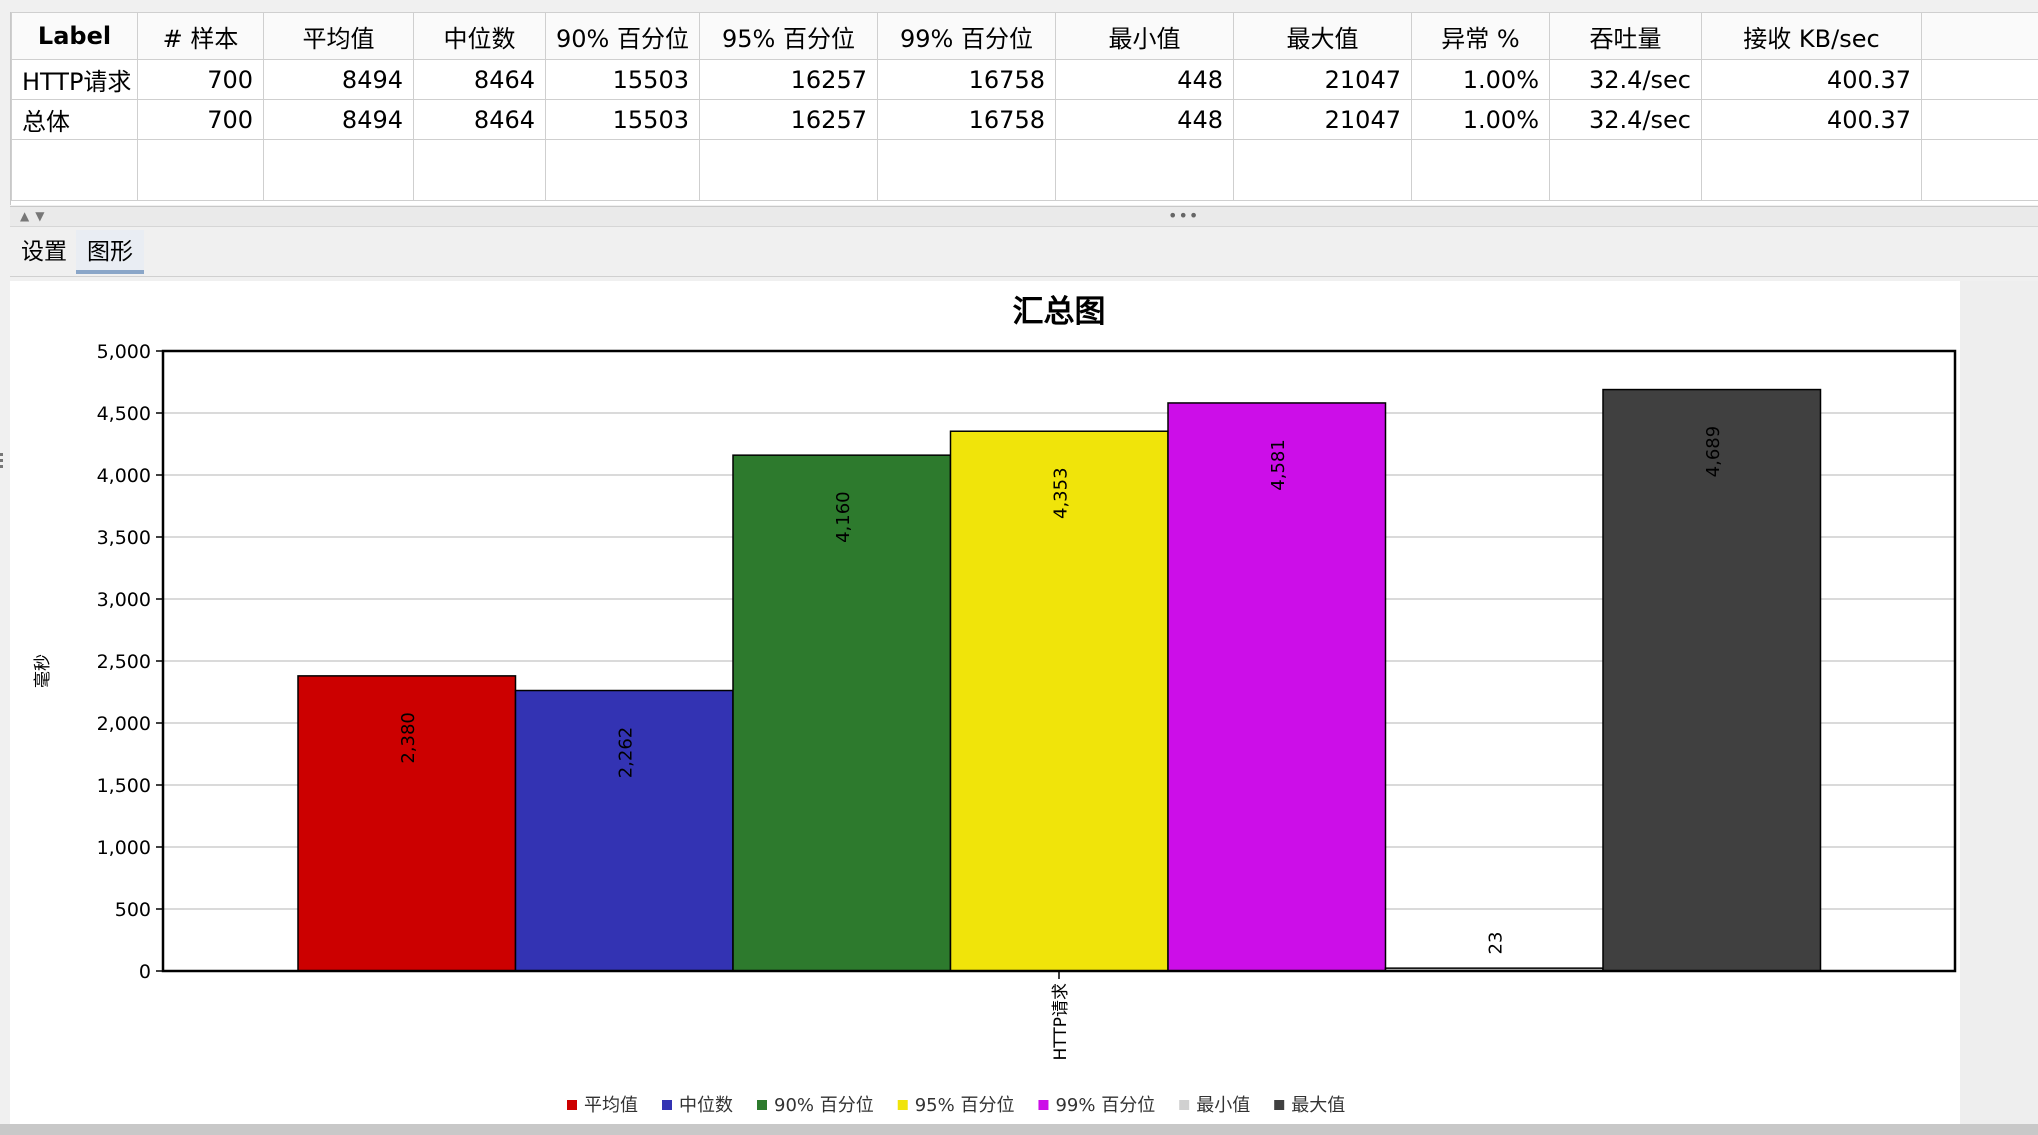  What do you see at coordinates (124, 476) in the screenshot?
I see `y-tick-label: 4,000` at bounding box center [124, 476].